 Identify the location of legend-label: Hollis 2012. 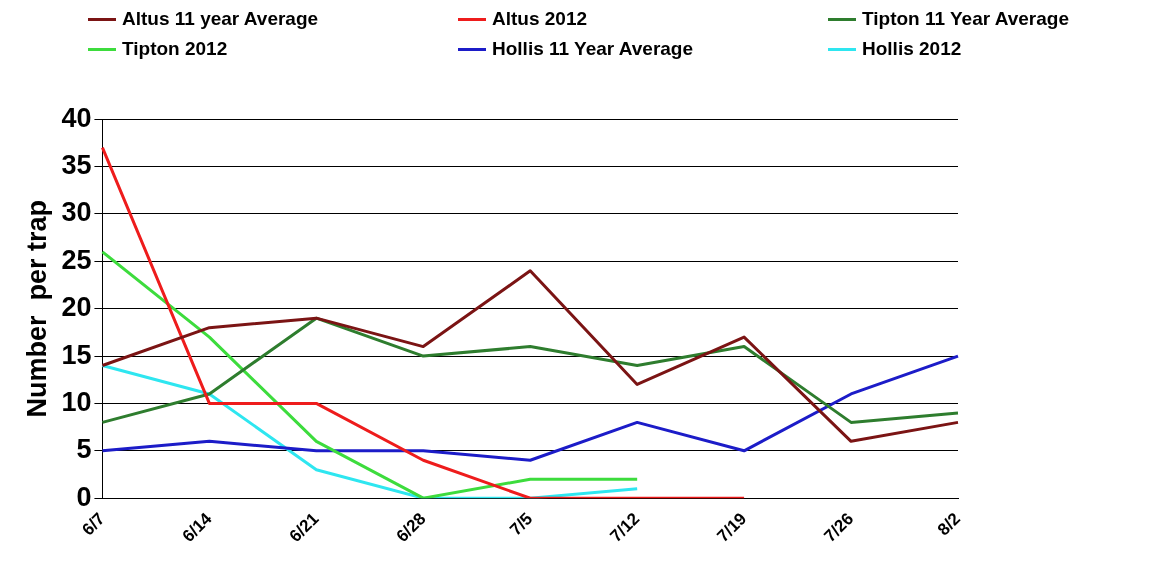
(912, 49).